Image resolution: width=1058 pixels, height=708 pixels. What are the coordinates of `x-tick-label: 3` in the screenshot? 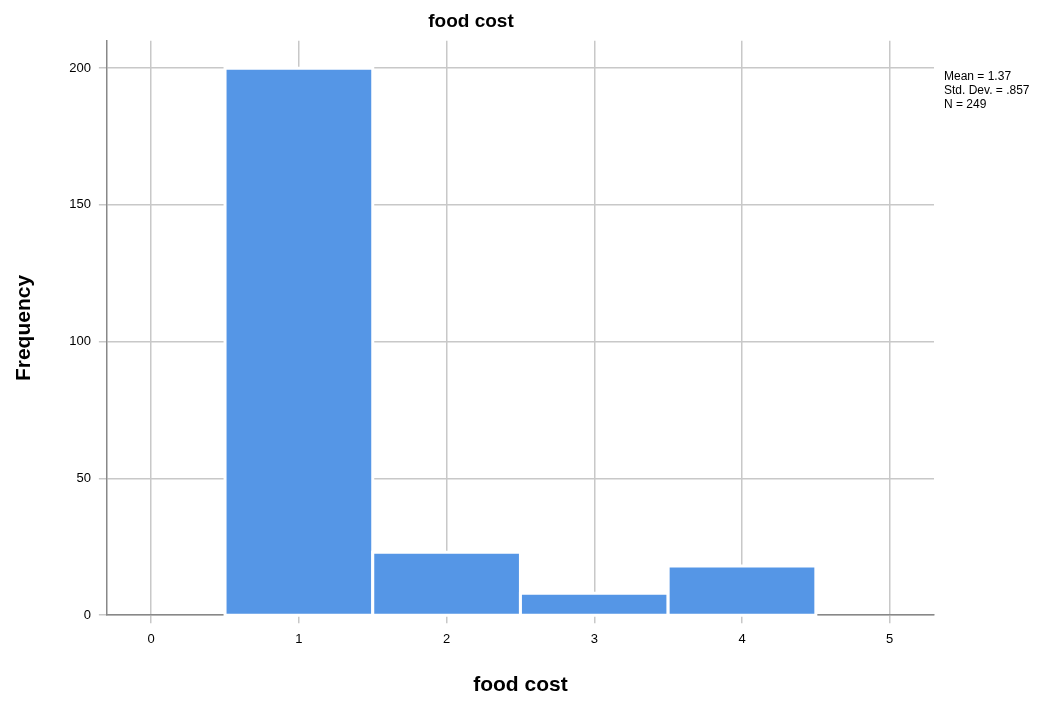 It's located at (594, 638).